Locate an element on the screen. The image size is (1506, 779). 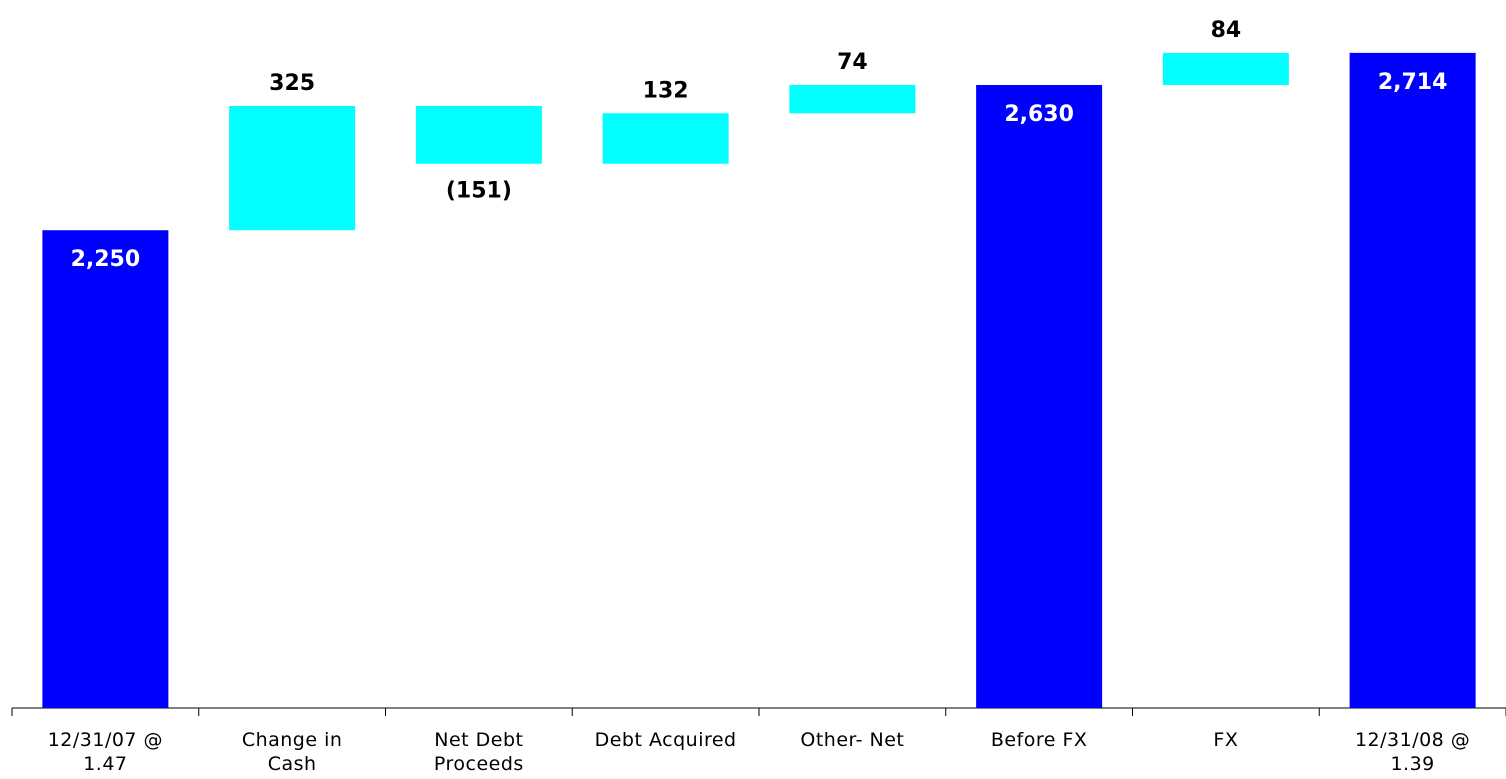
value-label: 2,250 is located at coordinates (106, 259).